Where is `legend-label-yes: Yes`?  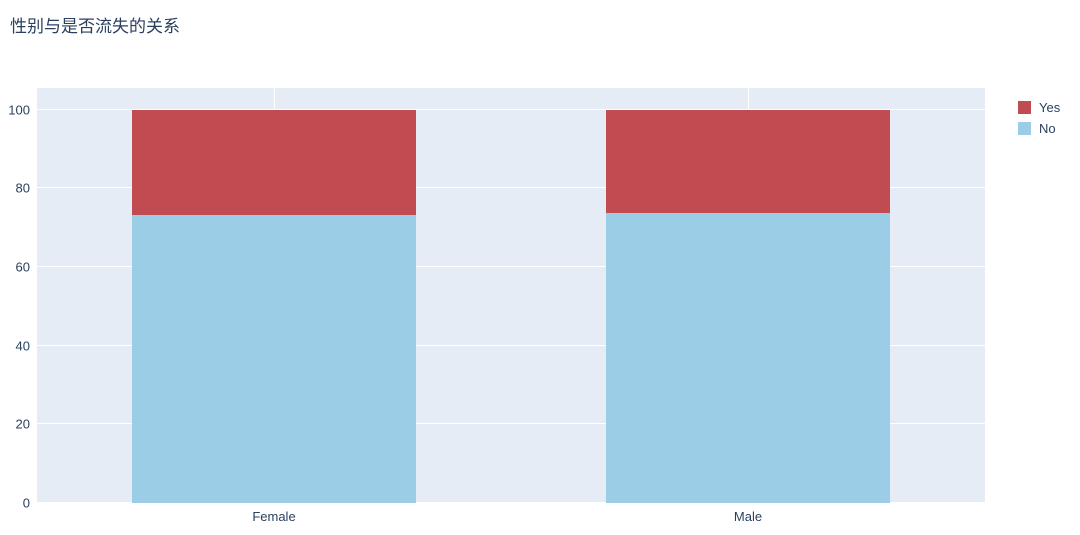
legend-label-yes: Yes is located at coordinates (1050, 107).